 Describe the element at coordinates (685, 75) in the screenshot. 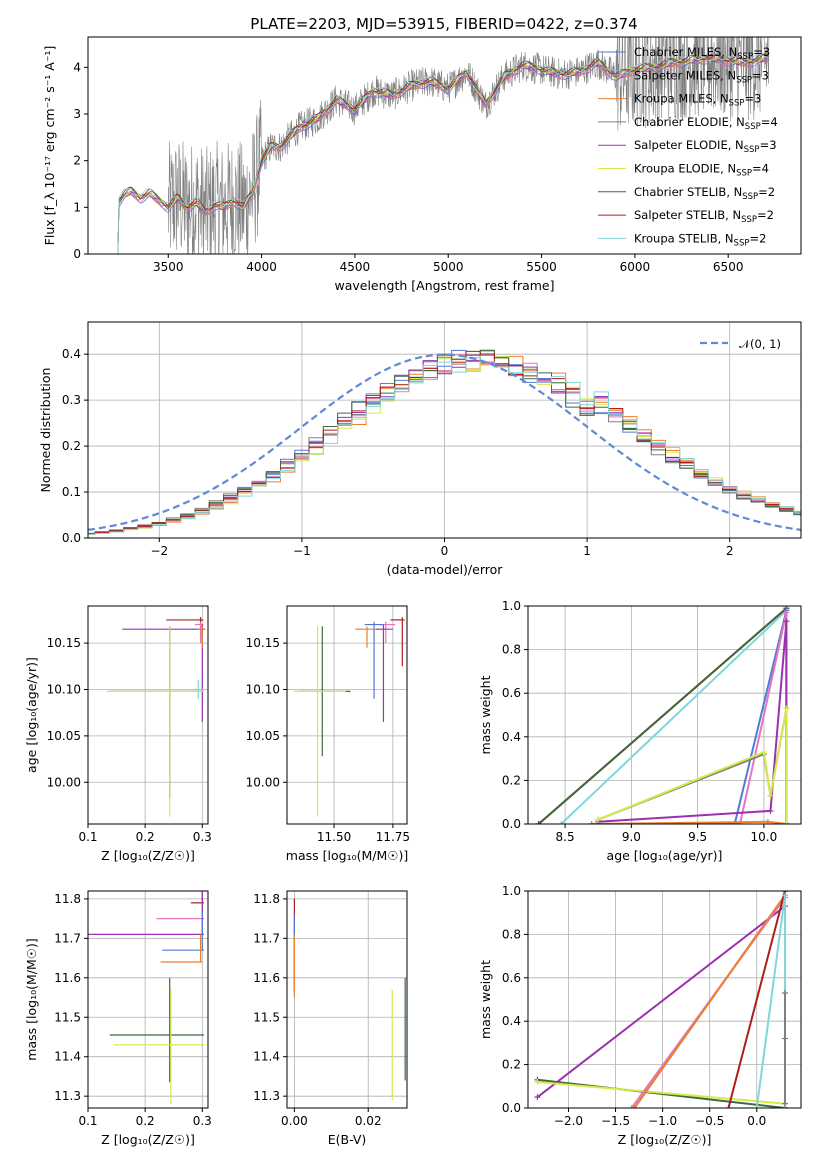

I see `legend-name: Salpeter MILES, N` at that location.